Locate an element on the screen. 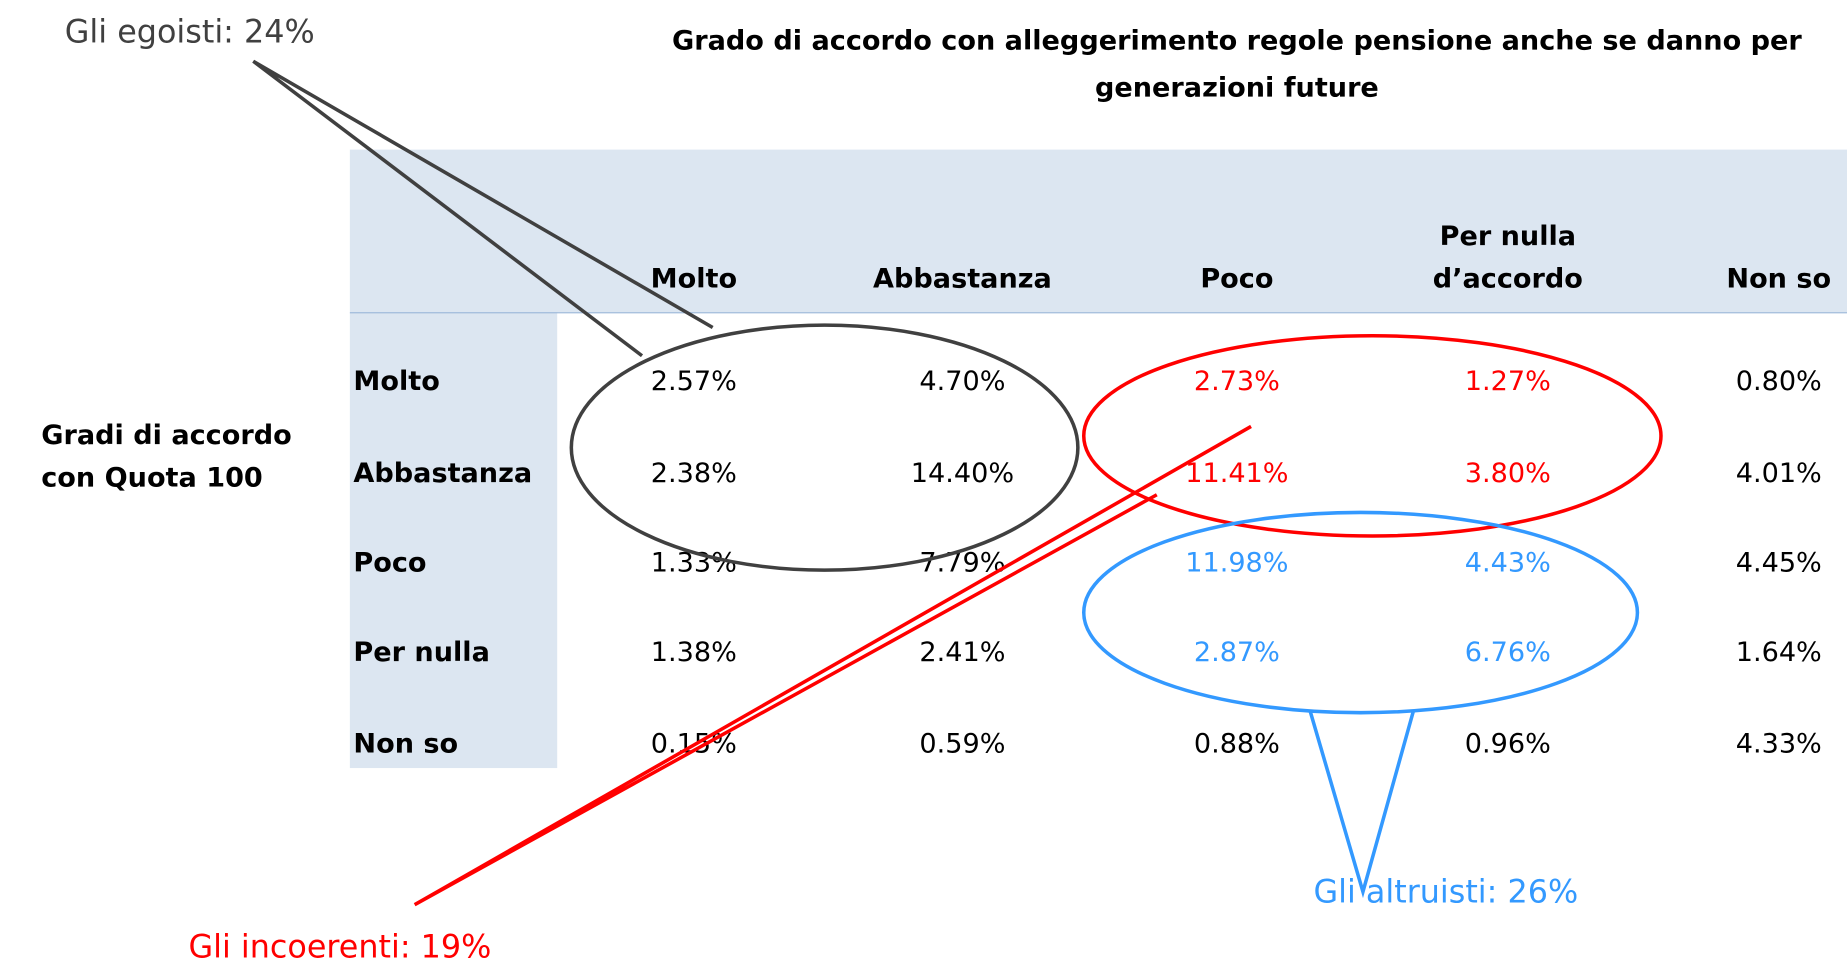 The image size is (1847, 968). table-cell: 1.38% is located at coordinates (693, 652).